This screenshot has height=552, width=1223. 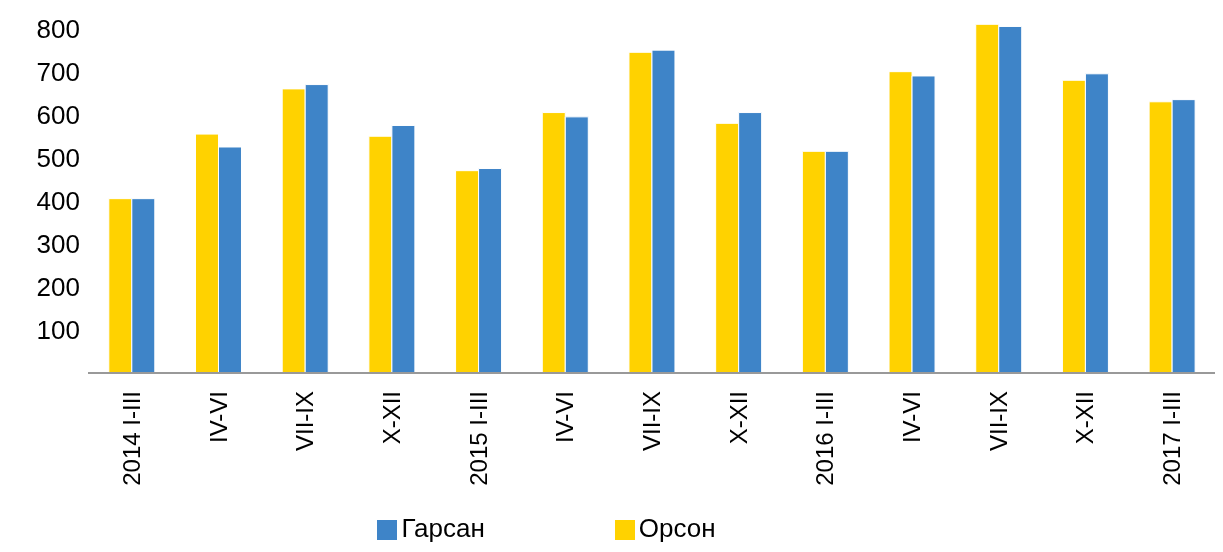 I want to click on y-tick-label: 100, so click(x=58, y=330).